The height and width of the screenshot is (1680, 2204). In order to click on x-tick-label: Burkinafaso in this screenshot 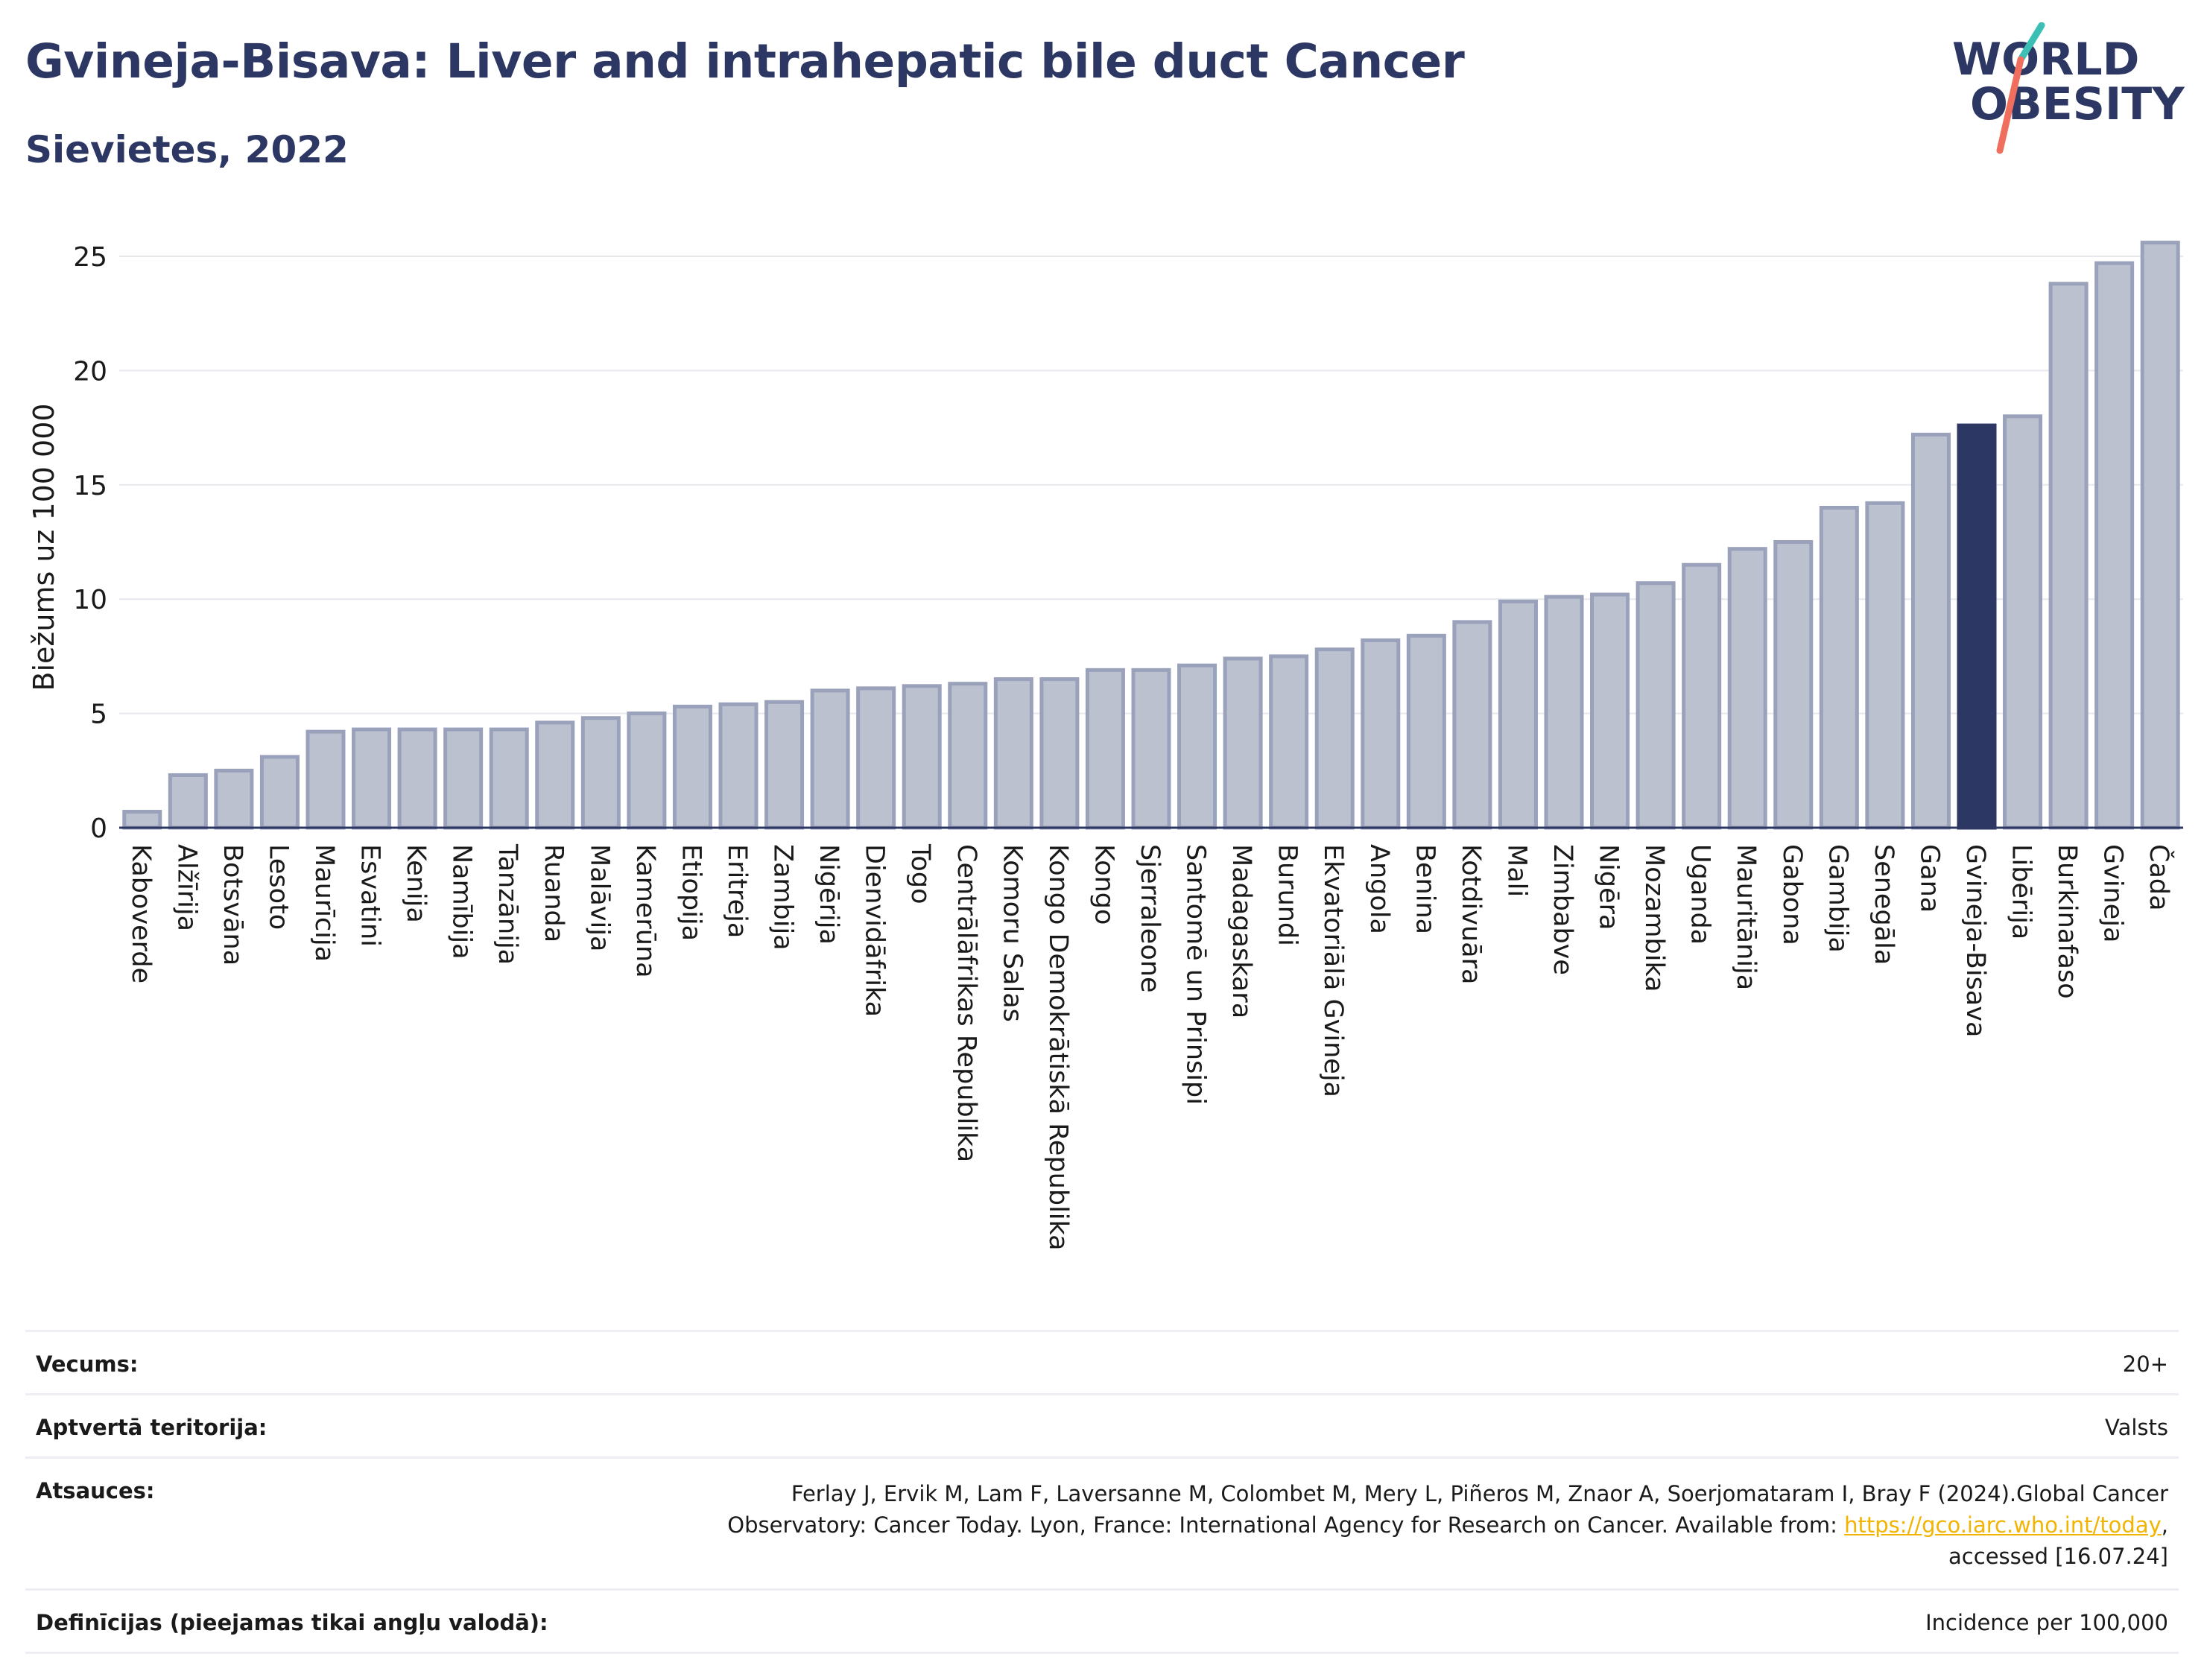, I will do `click(2067, 921)`.